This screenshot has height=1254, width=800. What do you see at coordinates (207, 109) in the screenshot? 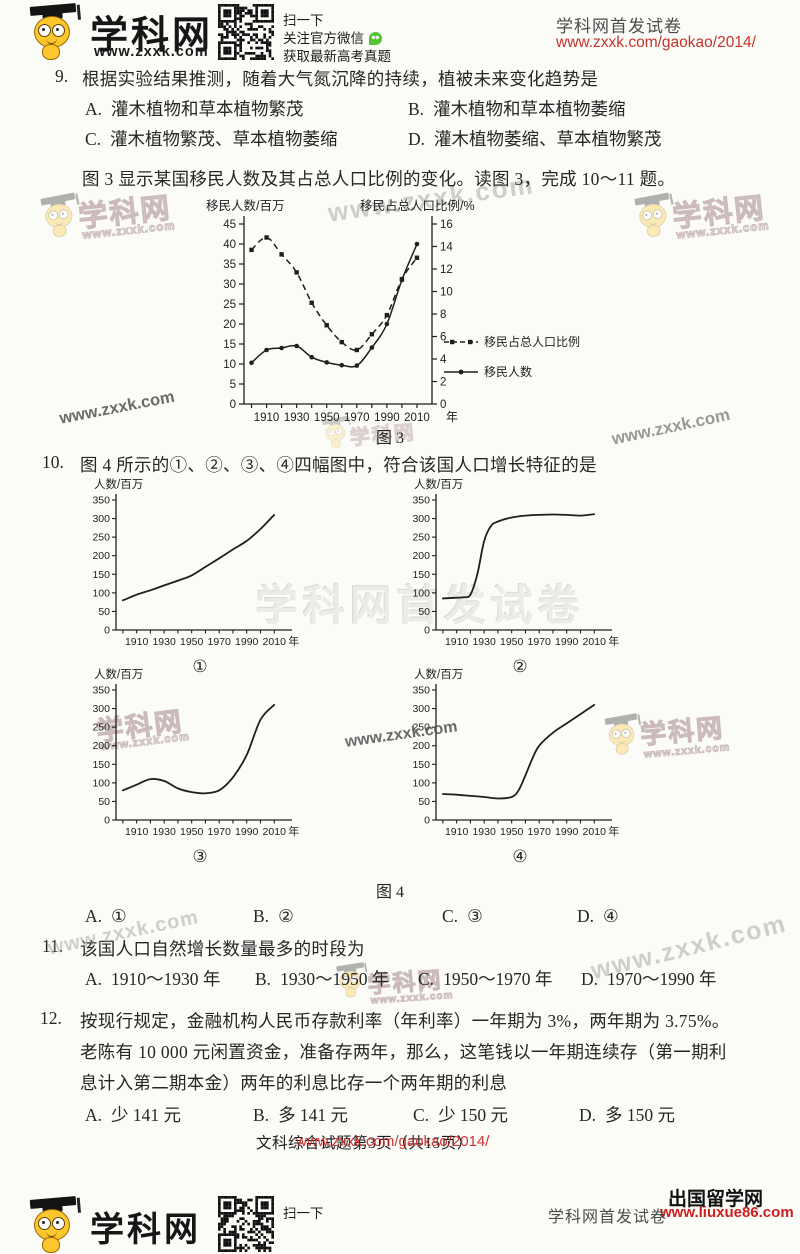
I see `option-text: 灌木植物和草本植物繁茂` at bounding box center [207, 109].